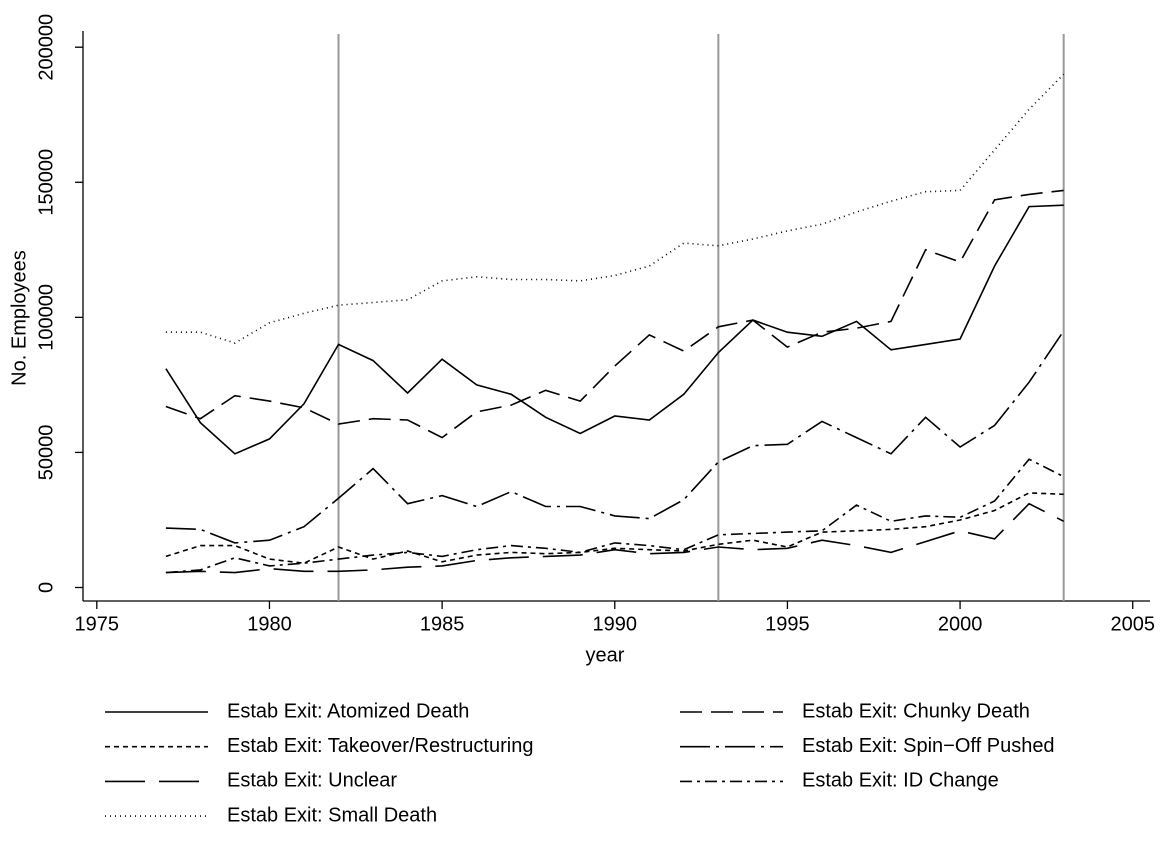 The image size is (1170, 844). Describe the element at coordinates (916, 711) in the screenshot. I see `legend-label: Estab Exit: Chunky Death` at that location.